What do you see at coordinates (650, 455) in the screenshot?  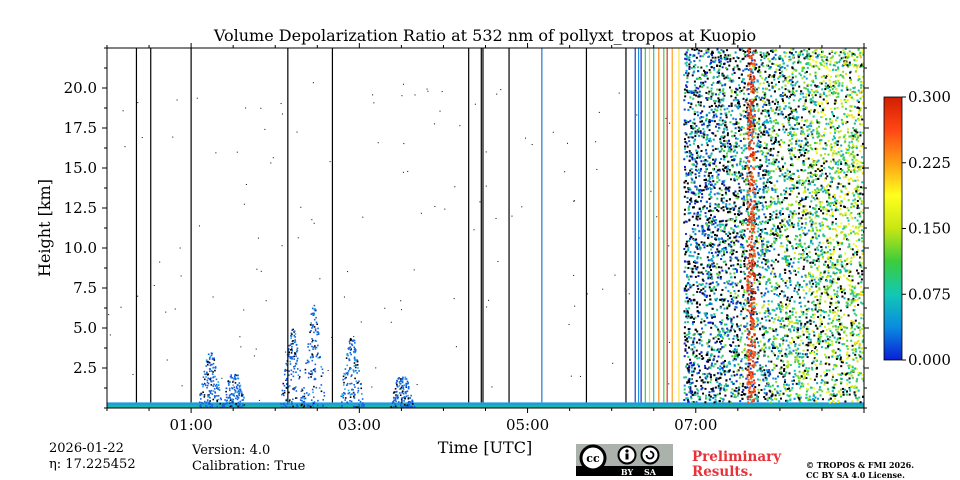 I see `sa-share-alike-icon` at bounding box center [650, 455].